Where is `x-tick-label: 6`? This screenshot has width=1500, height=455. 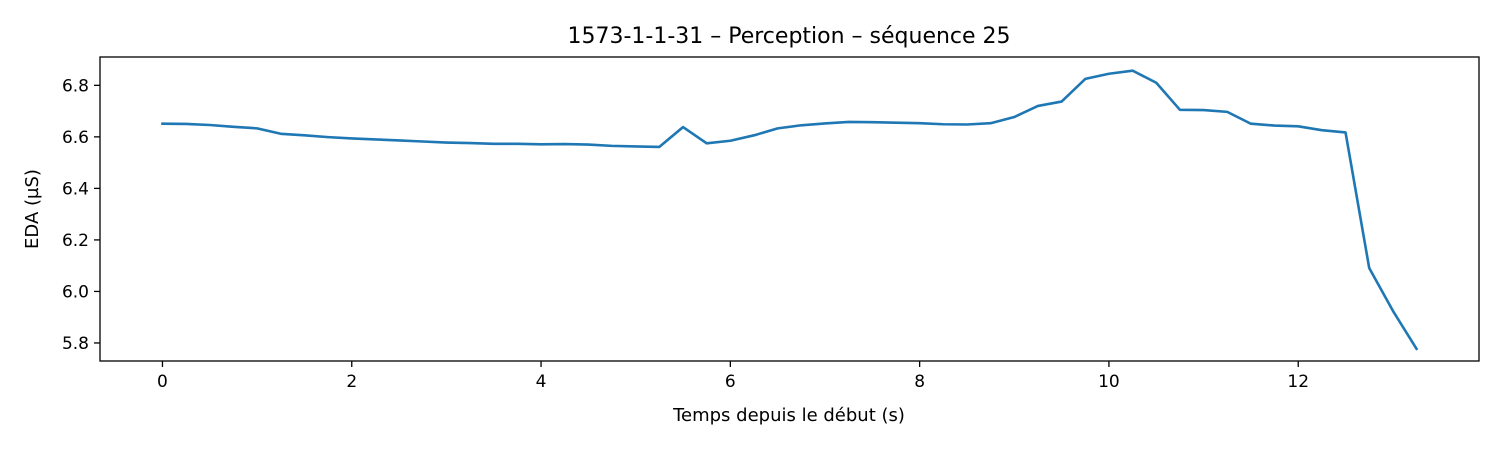 x-tick-label: 6 is located at coordinates (730, 382).